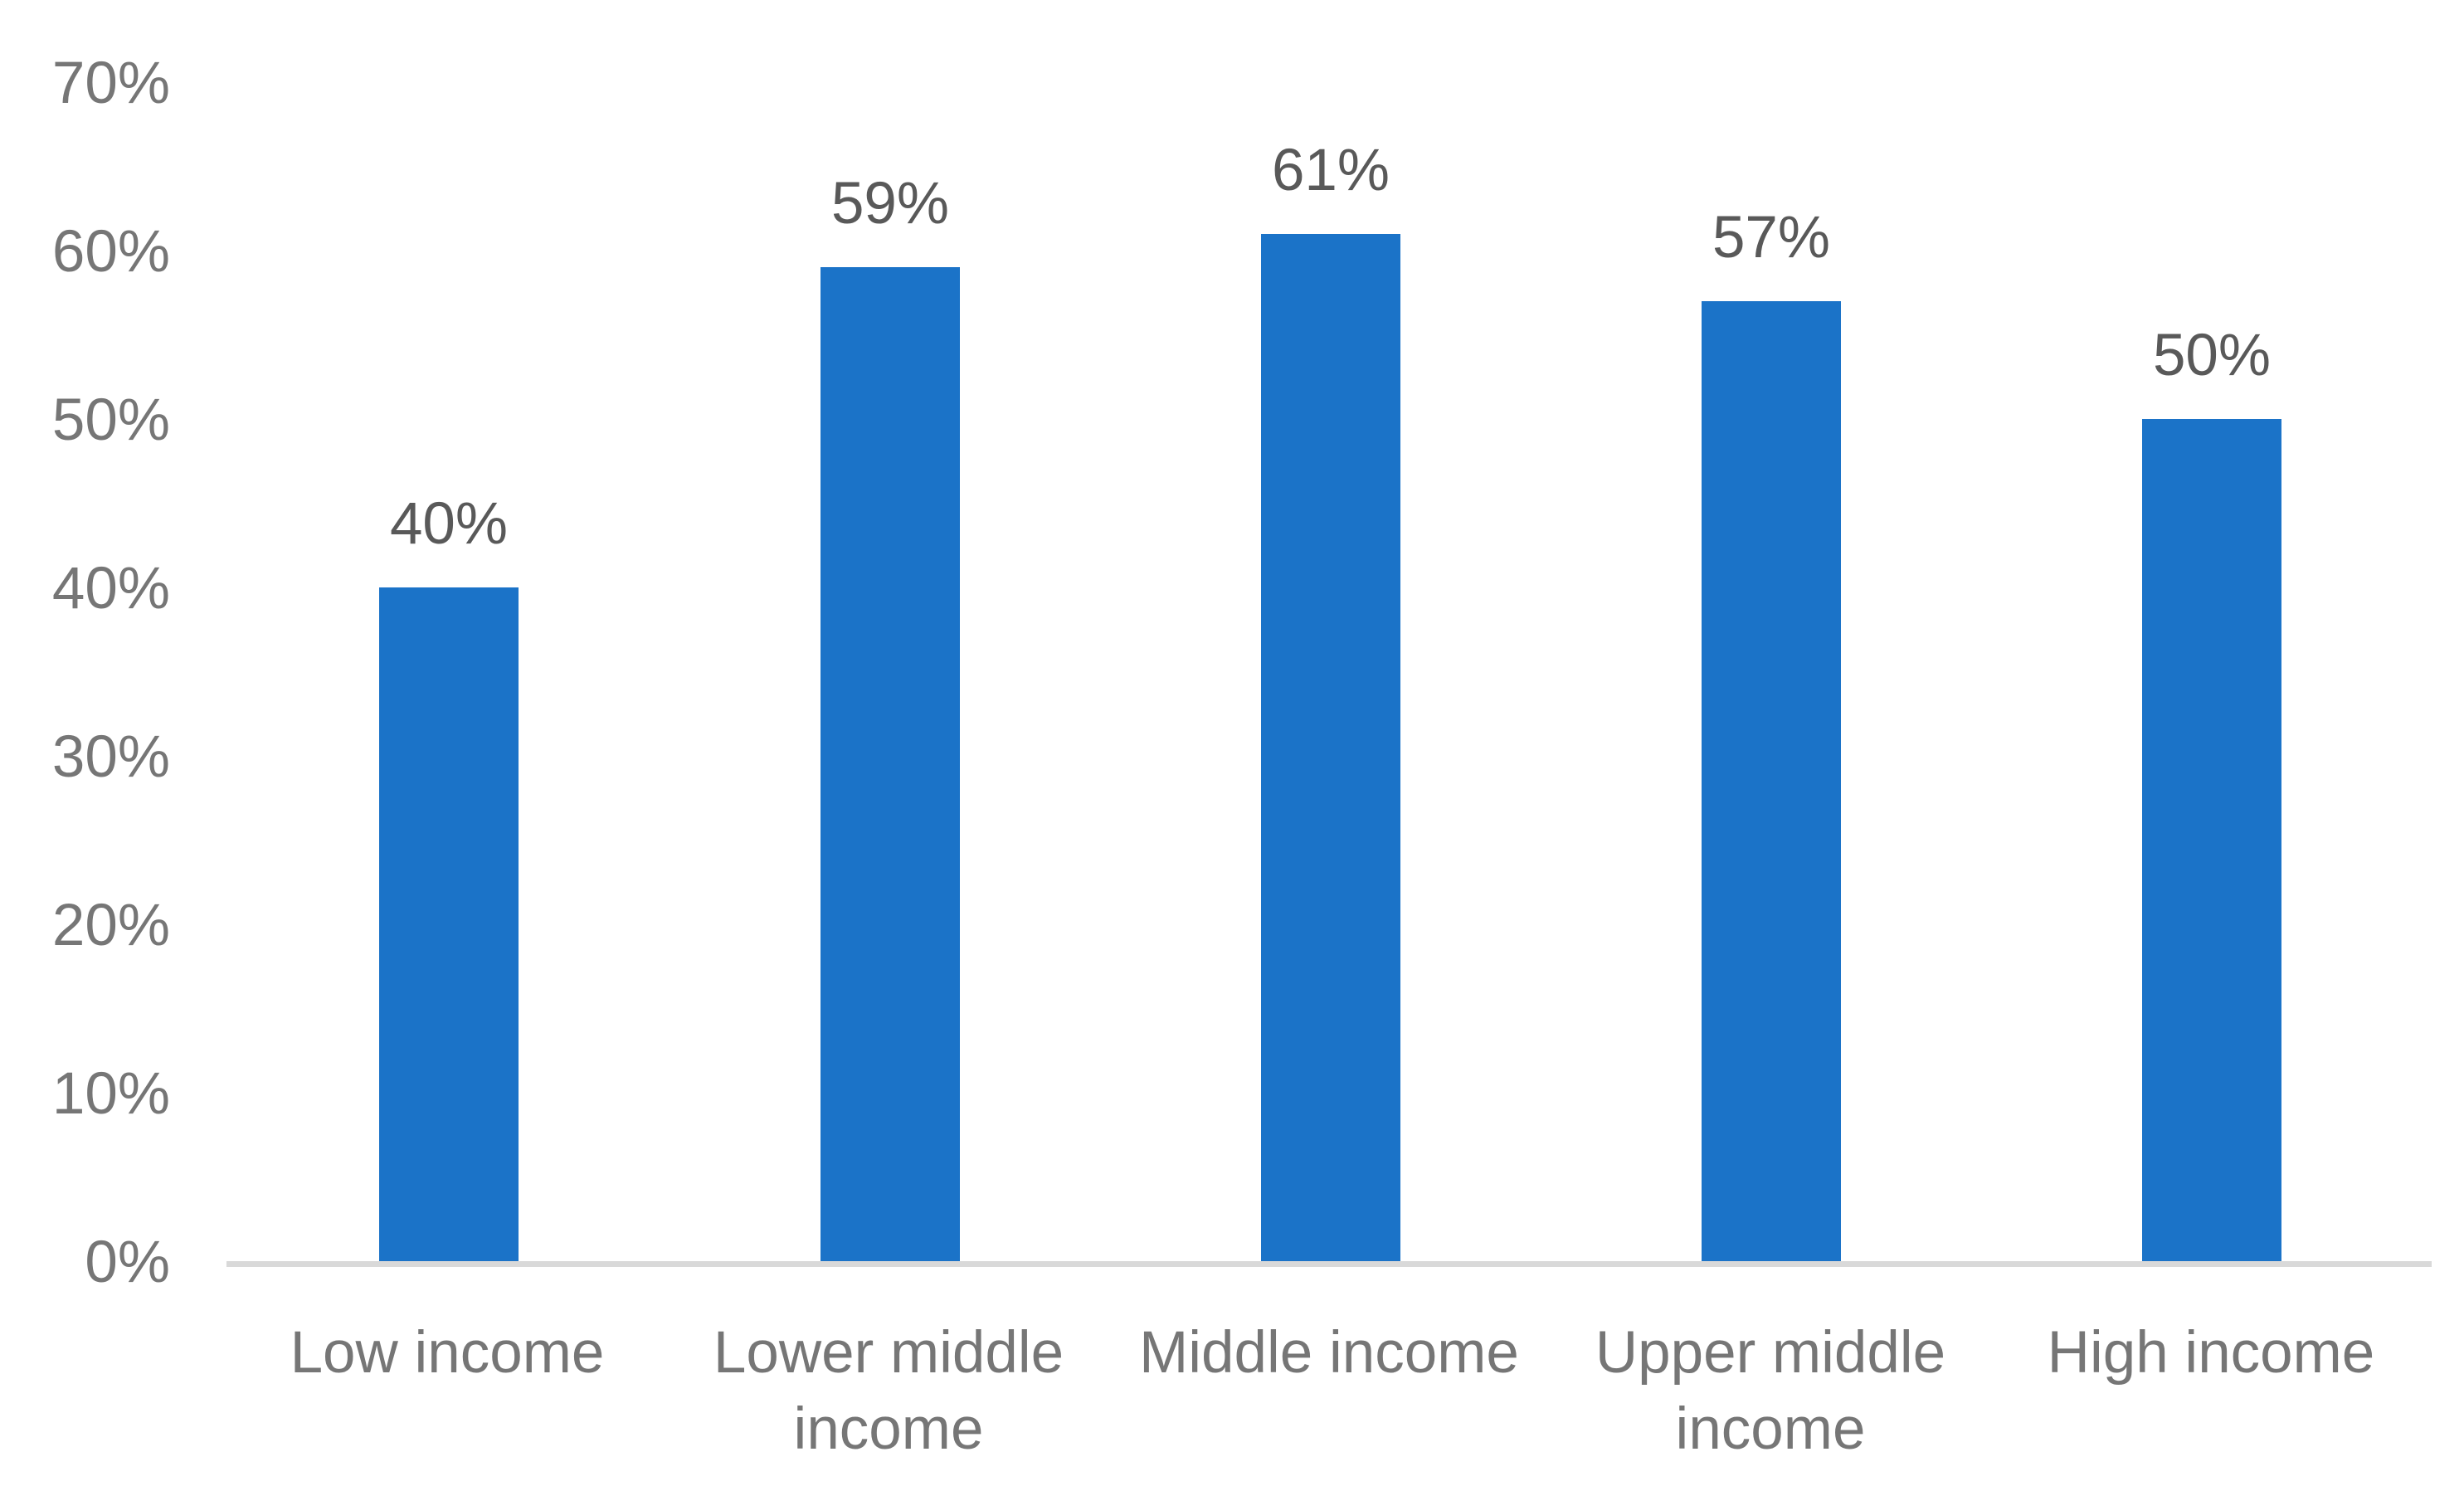 Image resolution: width=2464 pixels, height=1486 pixels. Describe the element at coordinates (110, 589) in the screenshot. I see `y-axis-tick-label: 40%` at that location.